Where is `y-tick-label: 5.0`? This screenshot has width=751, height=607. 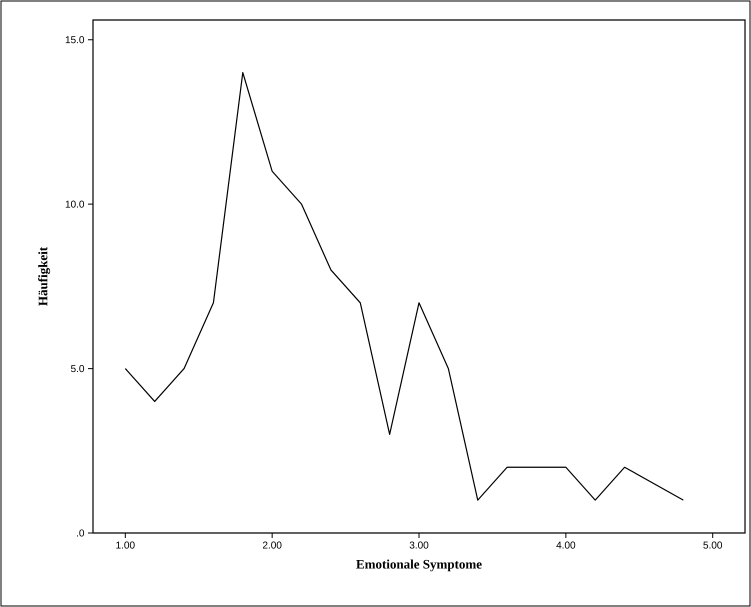
y-tick-label: 5.0 is located at coordinates (77, 368).